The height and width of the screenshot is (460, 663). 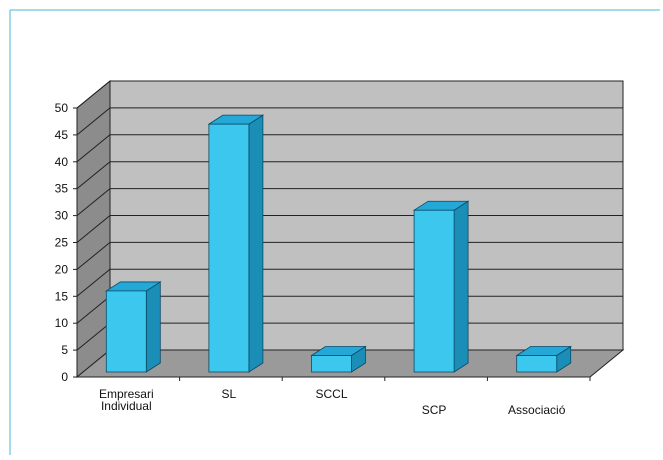 I want to click on y-tick-label: 30, so click(x=62, y=216).